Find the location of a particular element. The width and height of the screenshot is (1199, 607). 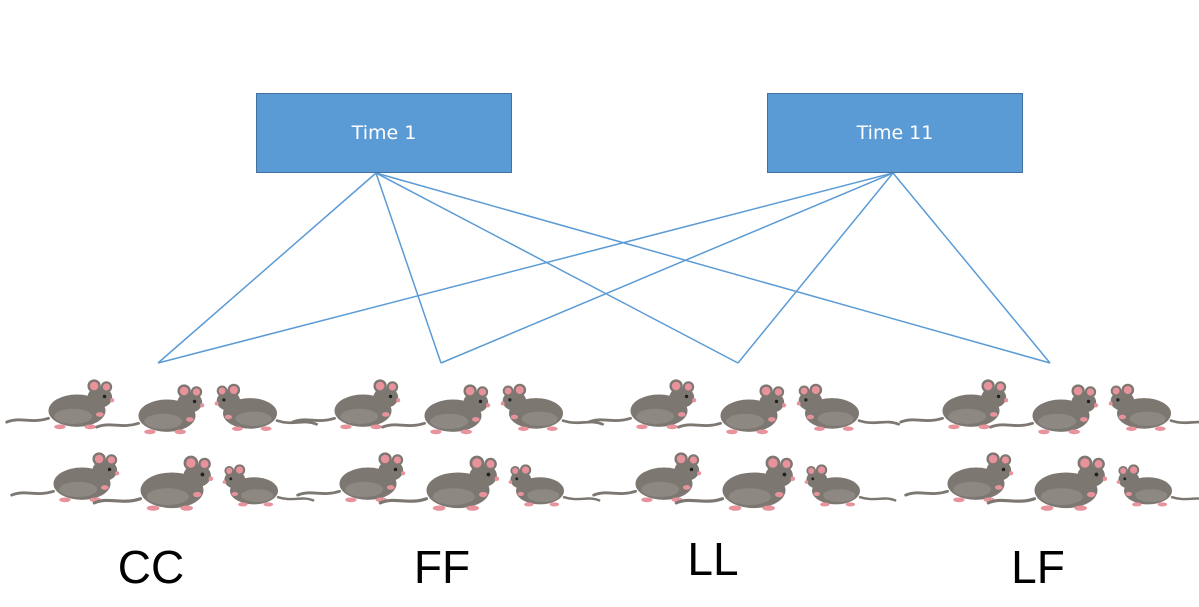

time-box: Time 1 is located at coordinates (384, 133).